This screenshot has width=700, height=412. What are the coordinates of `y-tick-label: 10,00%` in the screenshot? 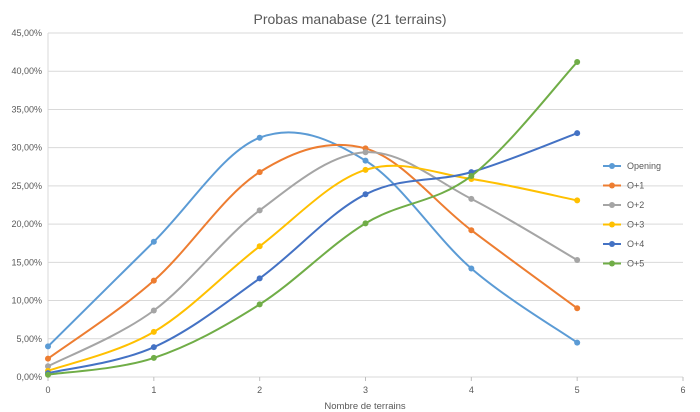 It's located at (26, 301).